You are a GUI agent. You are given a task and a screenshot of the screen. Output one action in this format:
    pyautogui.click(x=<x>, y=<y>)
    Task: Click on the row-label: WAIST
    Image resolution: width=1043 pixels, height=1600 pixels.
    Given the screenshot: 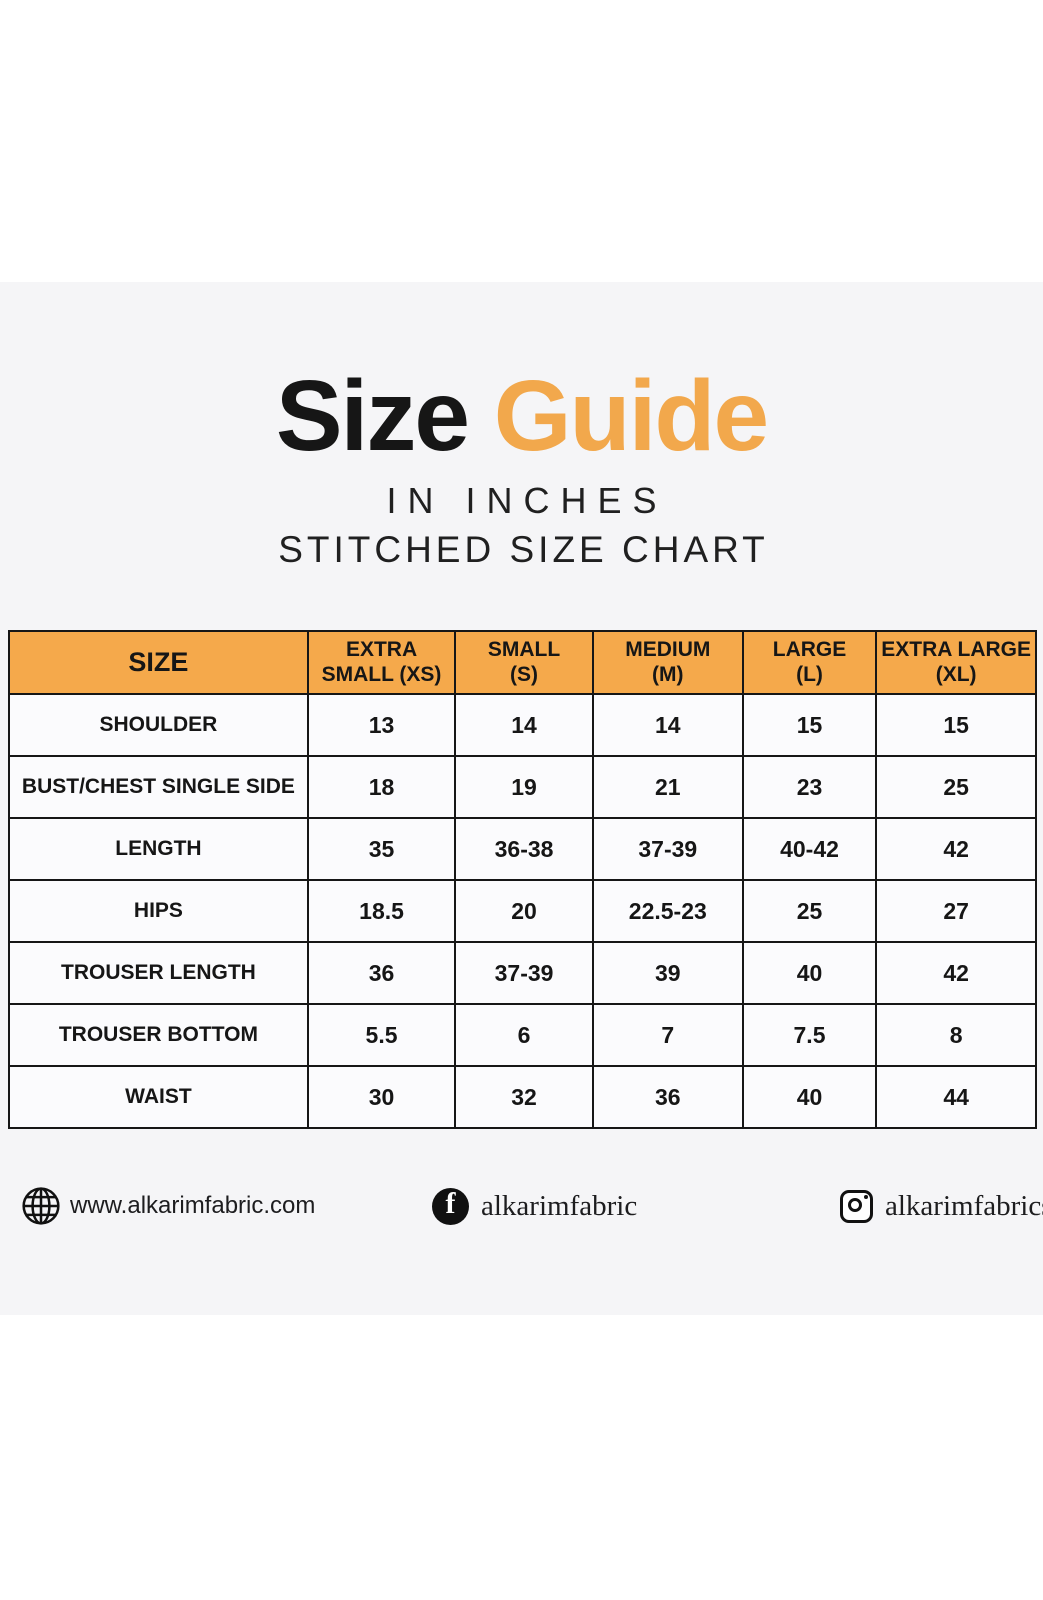 What is the action you would take?
    pyautogui.click(x=158, y=1097)
    